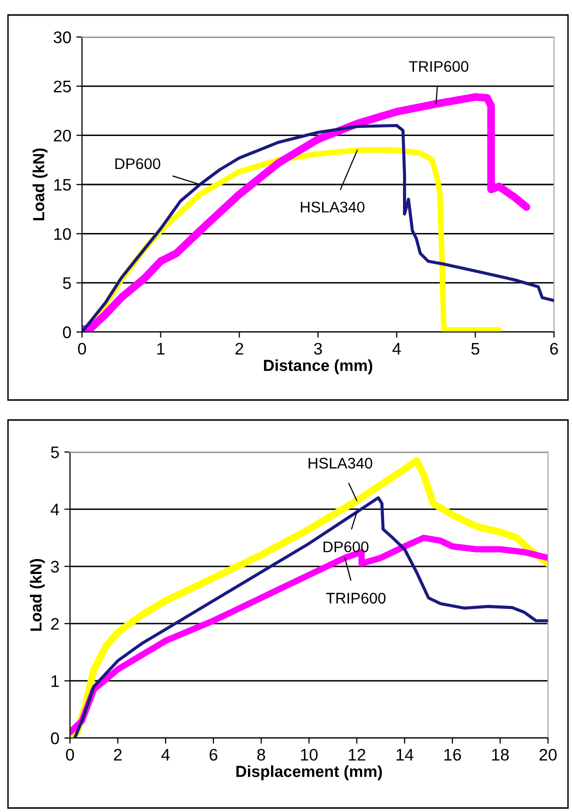 The image size is (572, 812). I want to click on x-tick-label: 18, so click(500, 754).